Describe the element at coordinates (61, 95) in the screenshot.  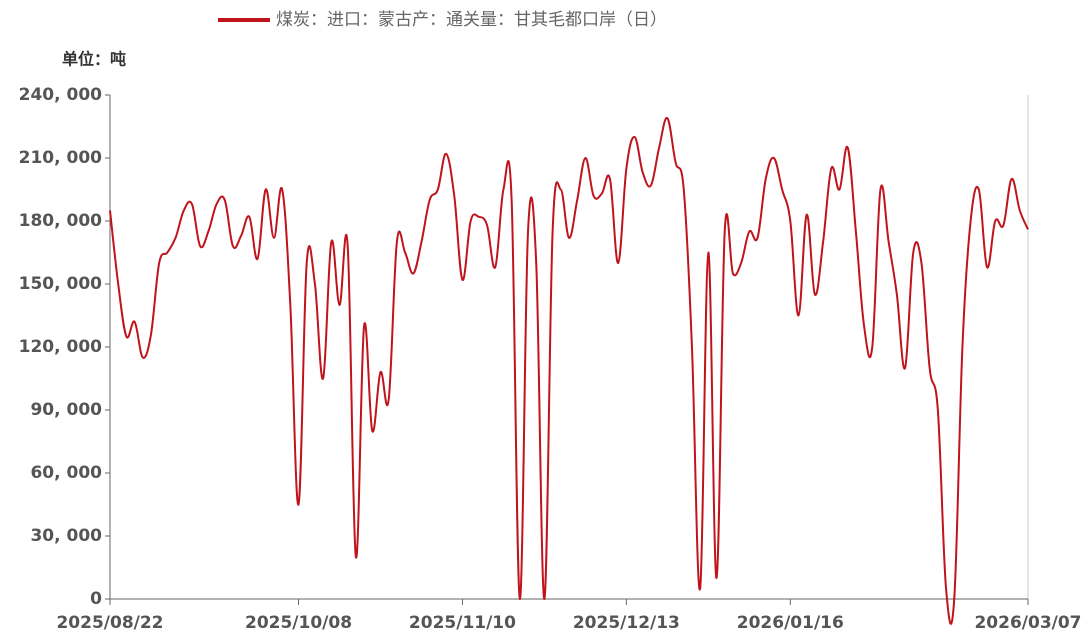
I see `y-tick-label: 240, 000` at that location.